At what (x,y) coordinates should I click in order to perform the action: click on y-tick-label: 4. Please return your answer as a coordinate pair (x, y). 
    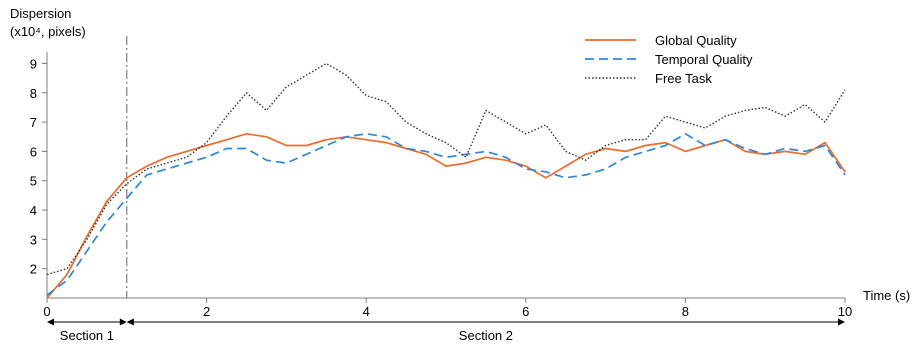
    Looking at the image, I should click on (33, 210).